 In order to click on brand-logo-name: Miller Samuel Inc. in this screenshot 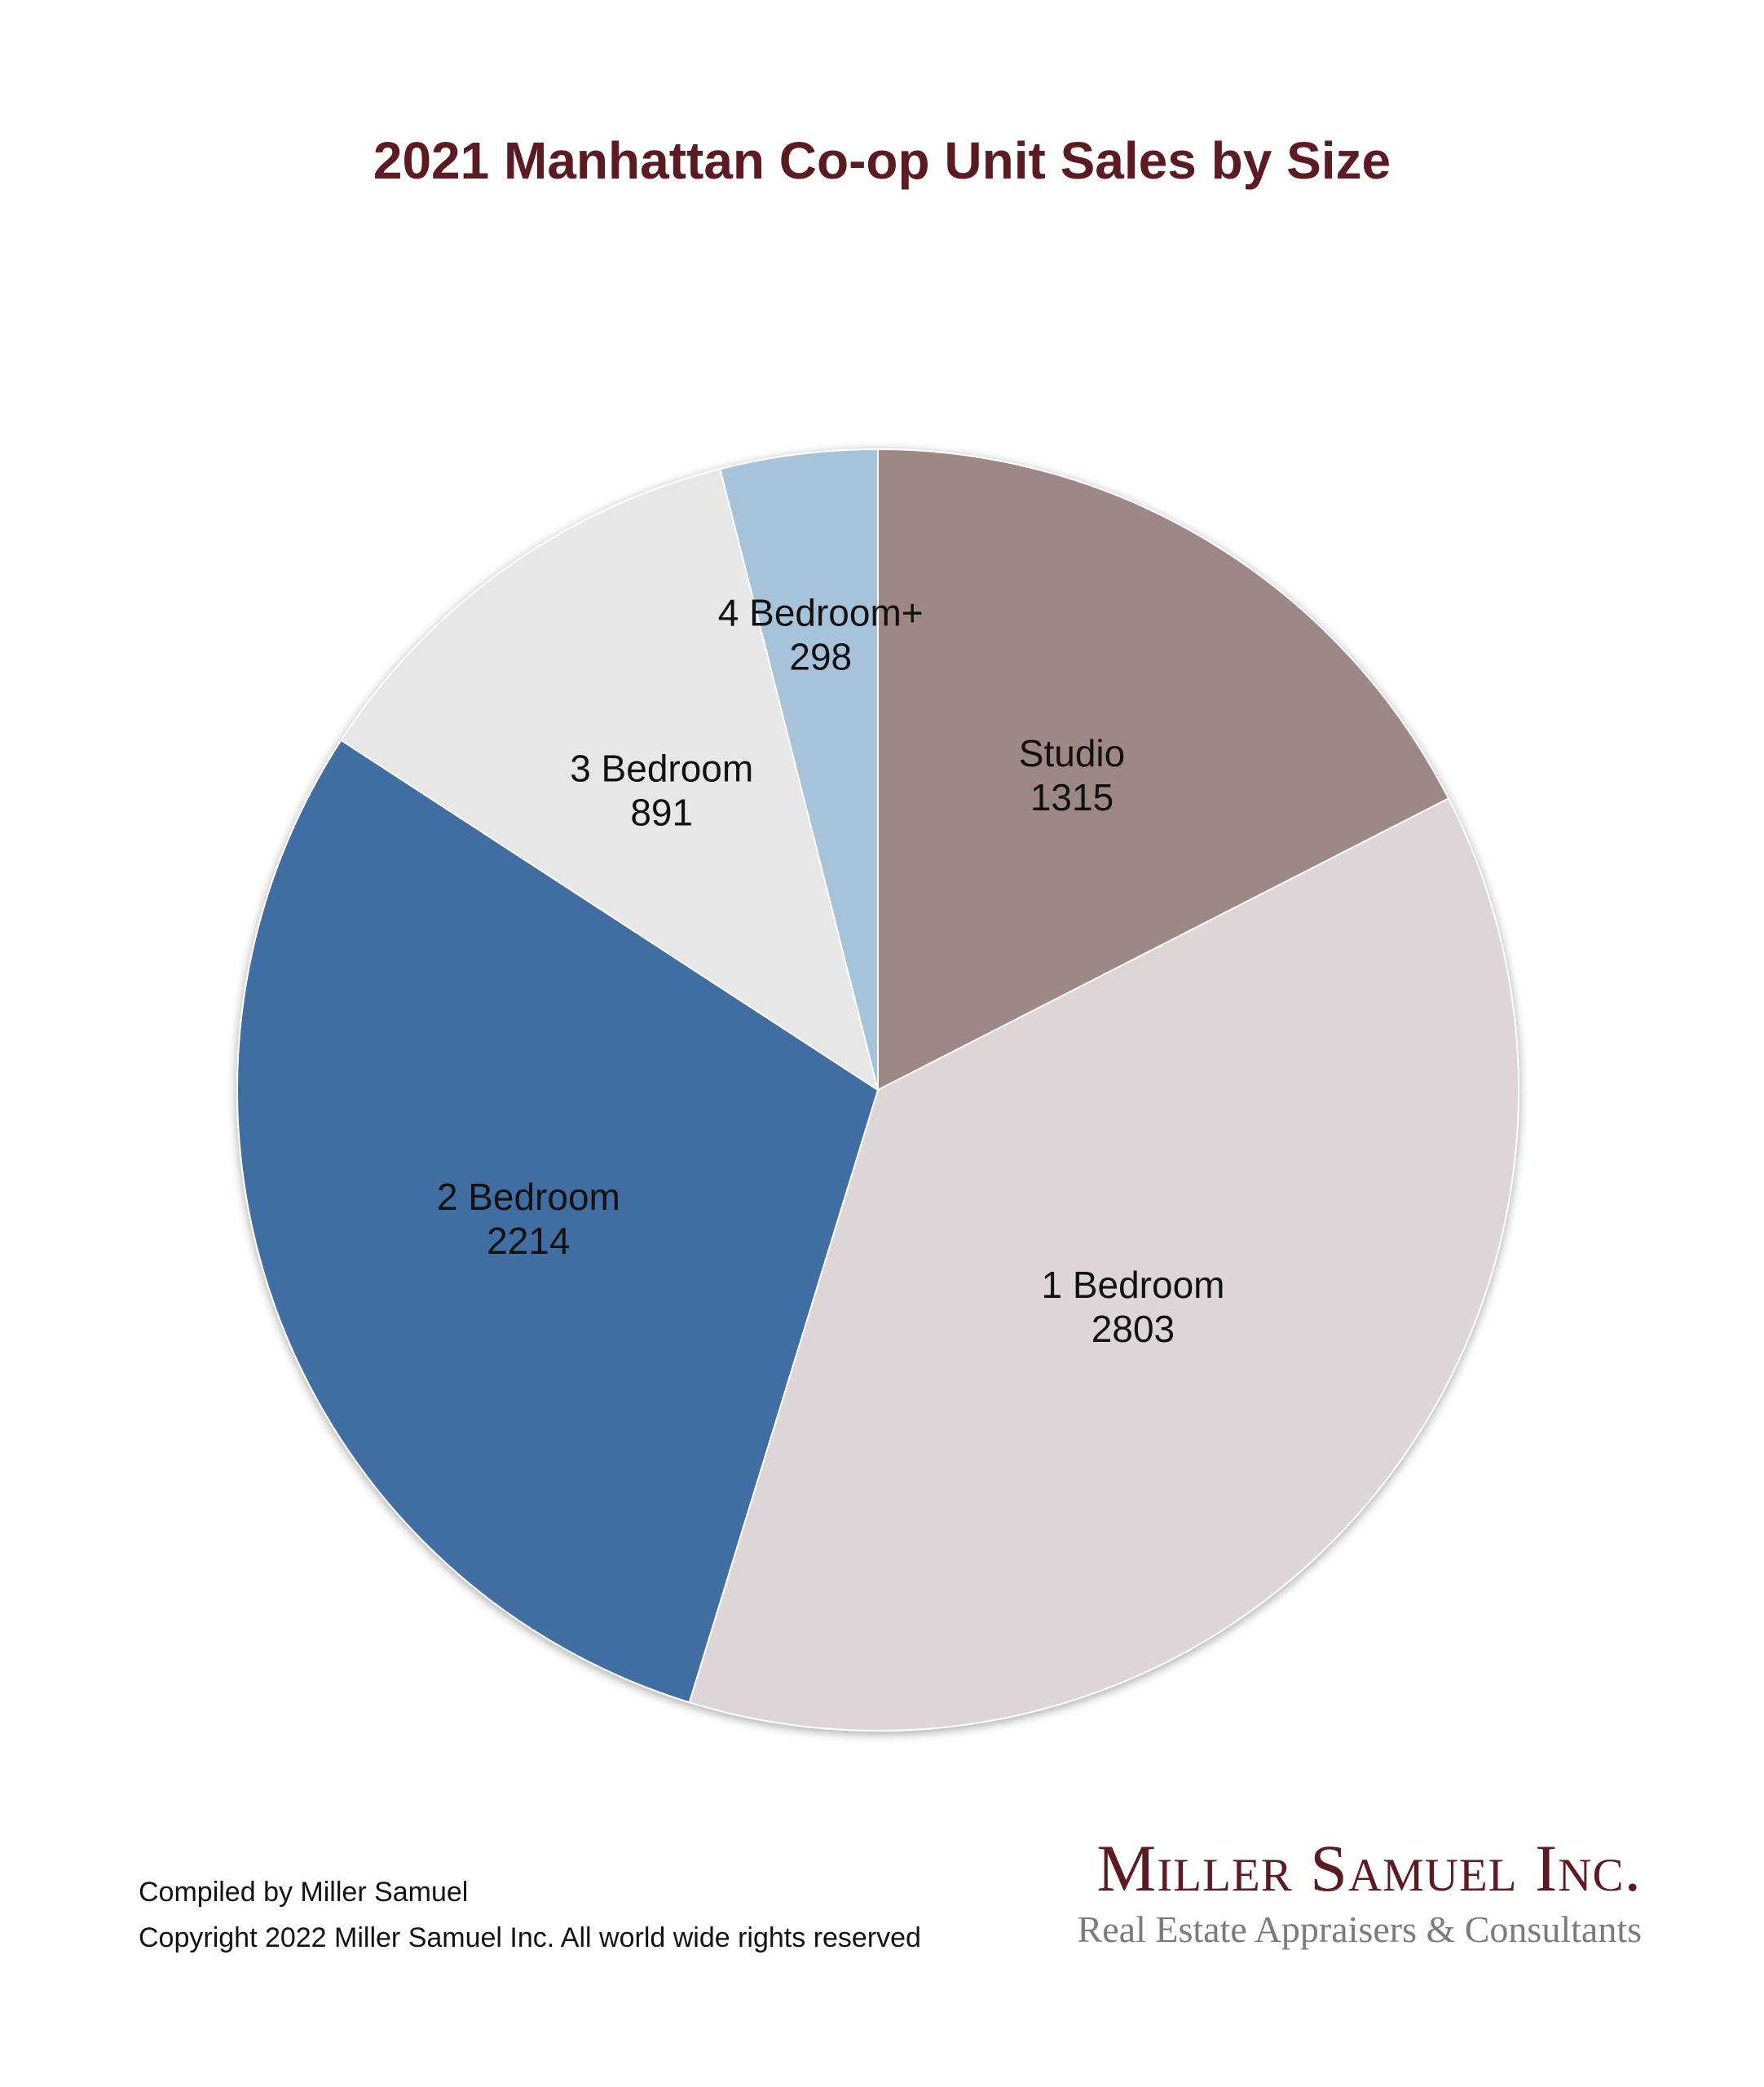, I will do `click(1369, 1868)`.